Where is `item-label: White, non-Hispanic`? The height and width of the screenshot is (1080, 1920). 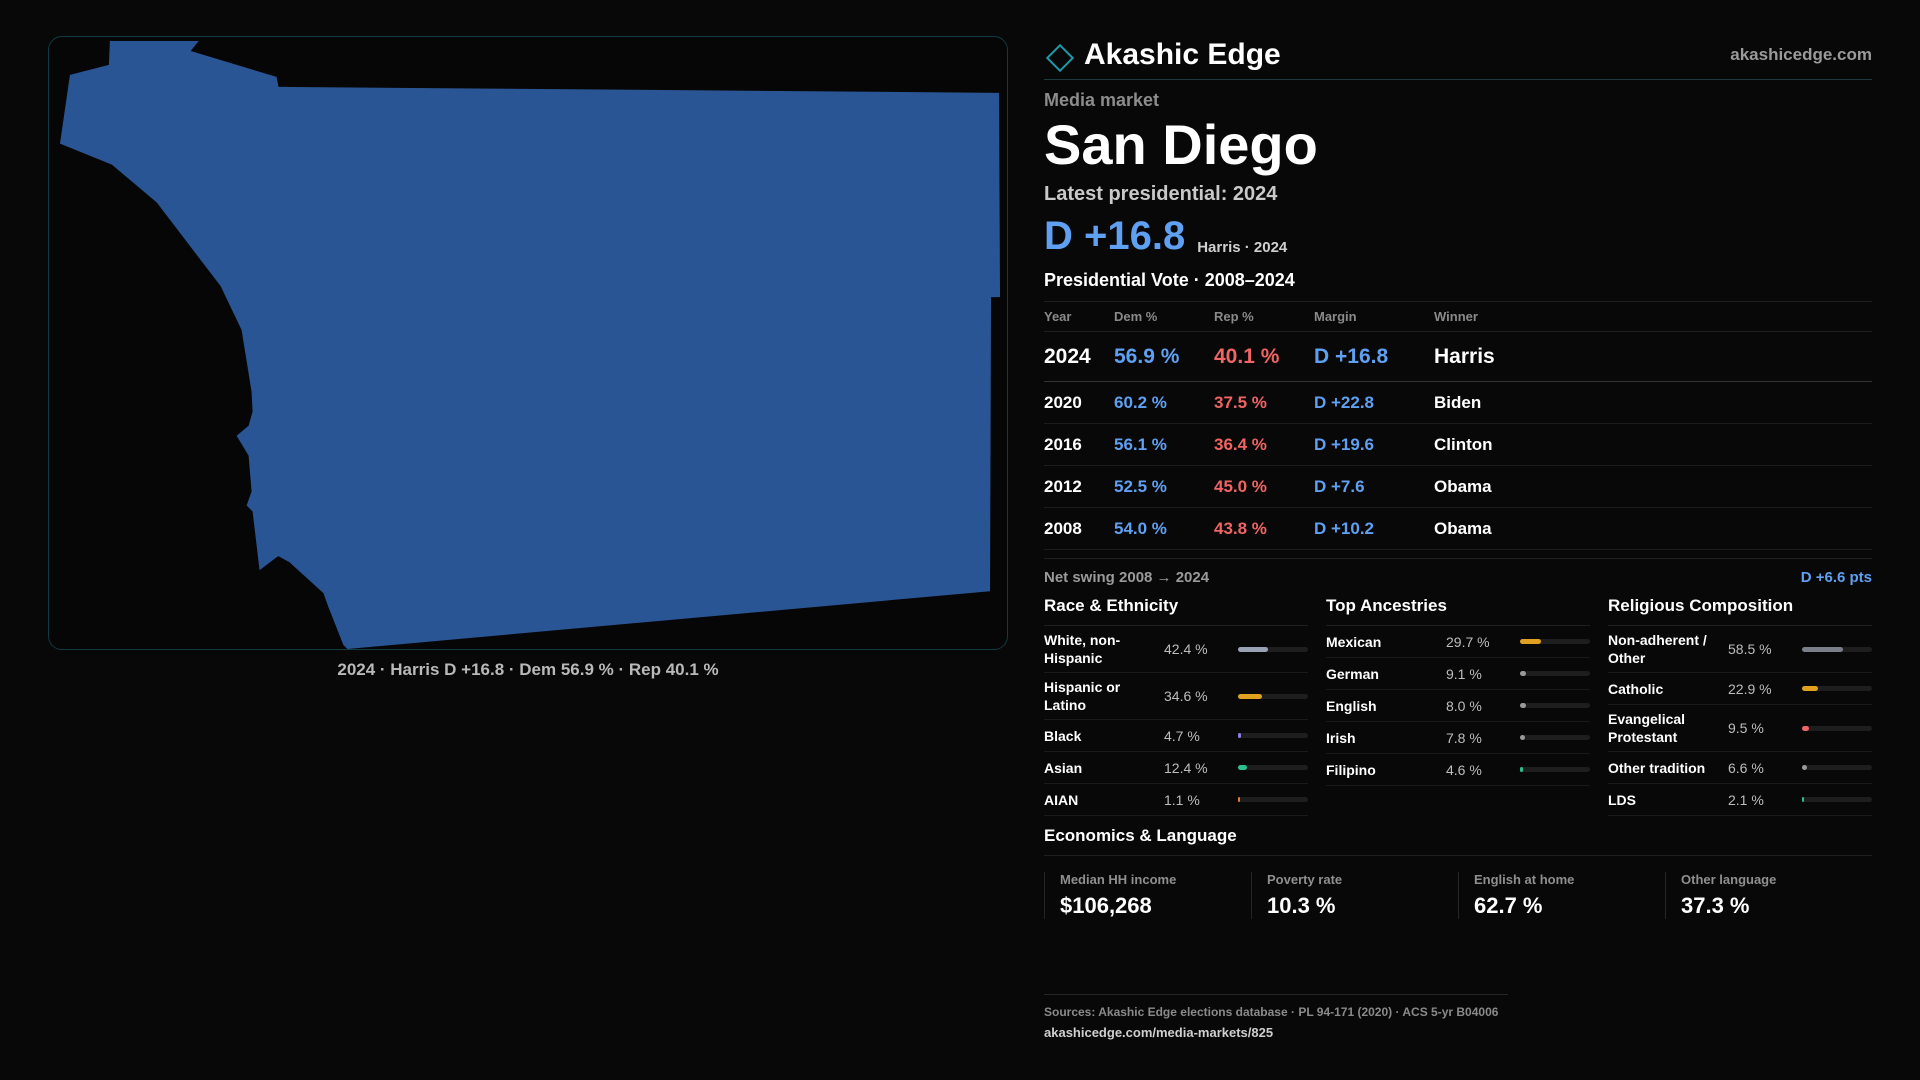 item-label: White, non-Hispanic is located at coordinates (1082, 649).